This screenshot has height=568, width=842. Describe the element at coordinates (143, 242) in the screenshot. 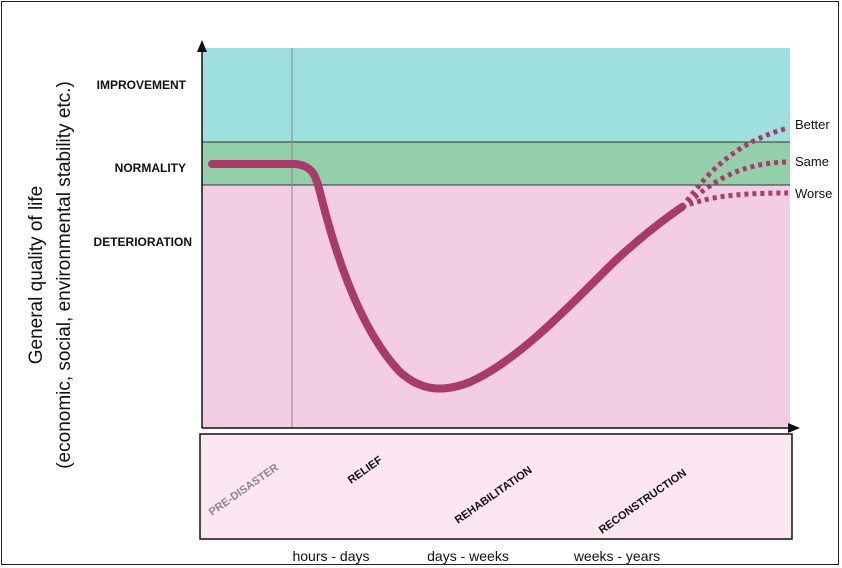

I see `deterioration-label: DETERIORATION` at that location.